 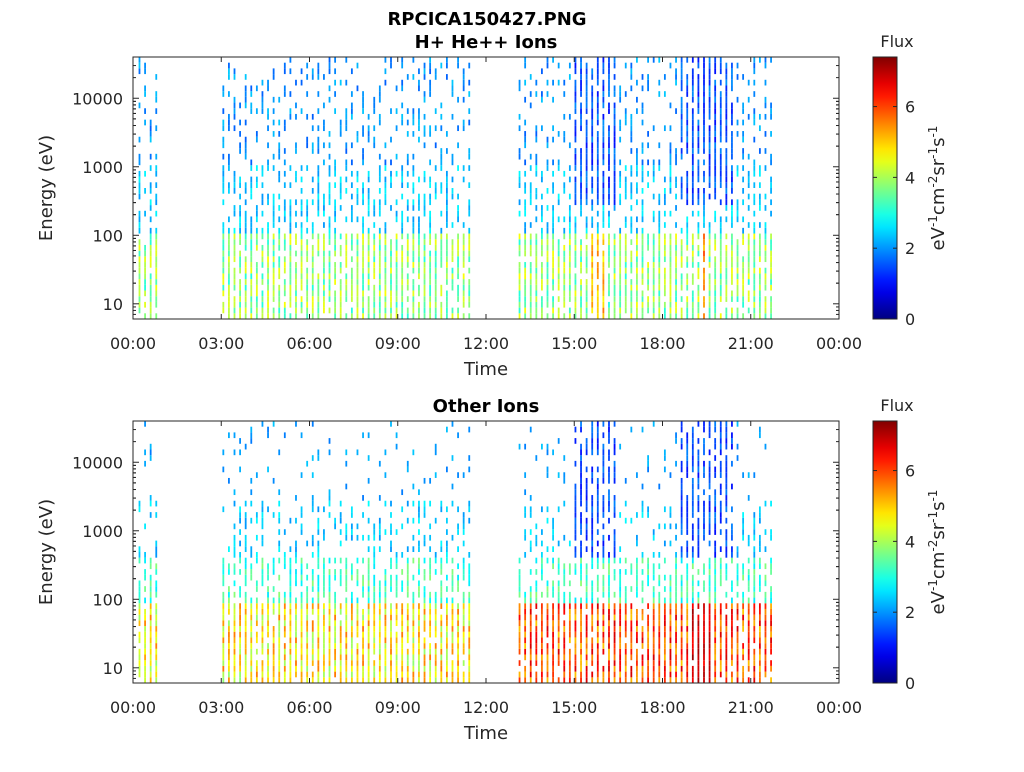 What do you see at coordinates (910, 177) in the screenshot?
I see `colorbar-tick-label: 4` at bounding box center [910, 177].